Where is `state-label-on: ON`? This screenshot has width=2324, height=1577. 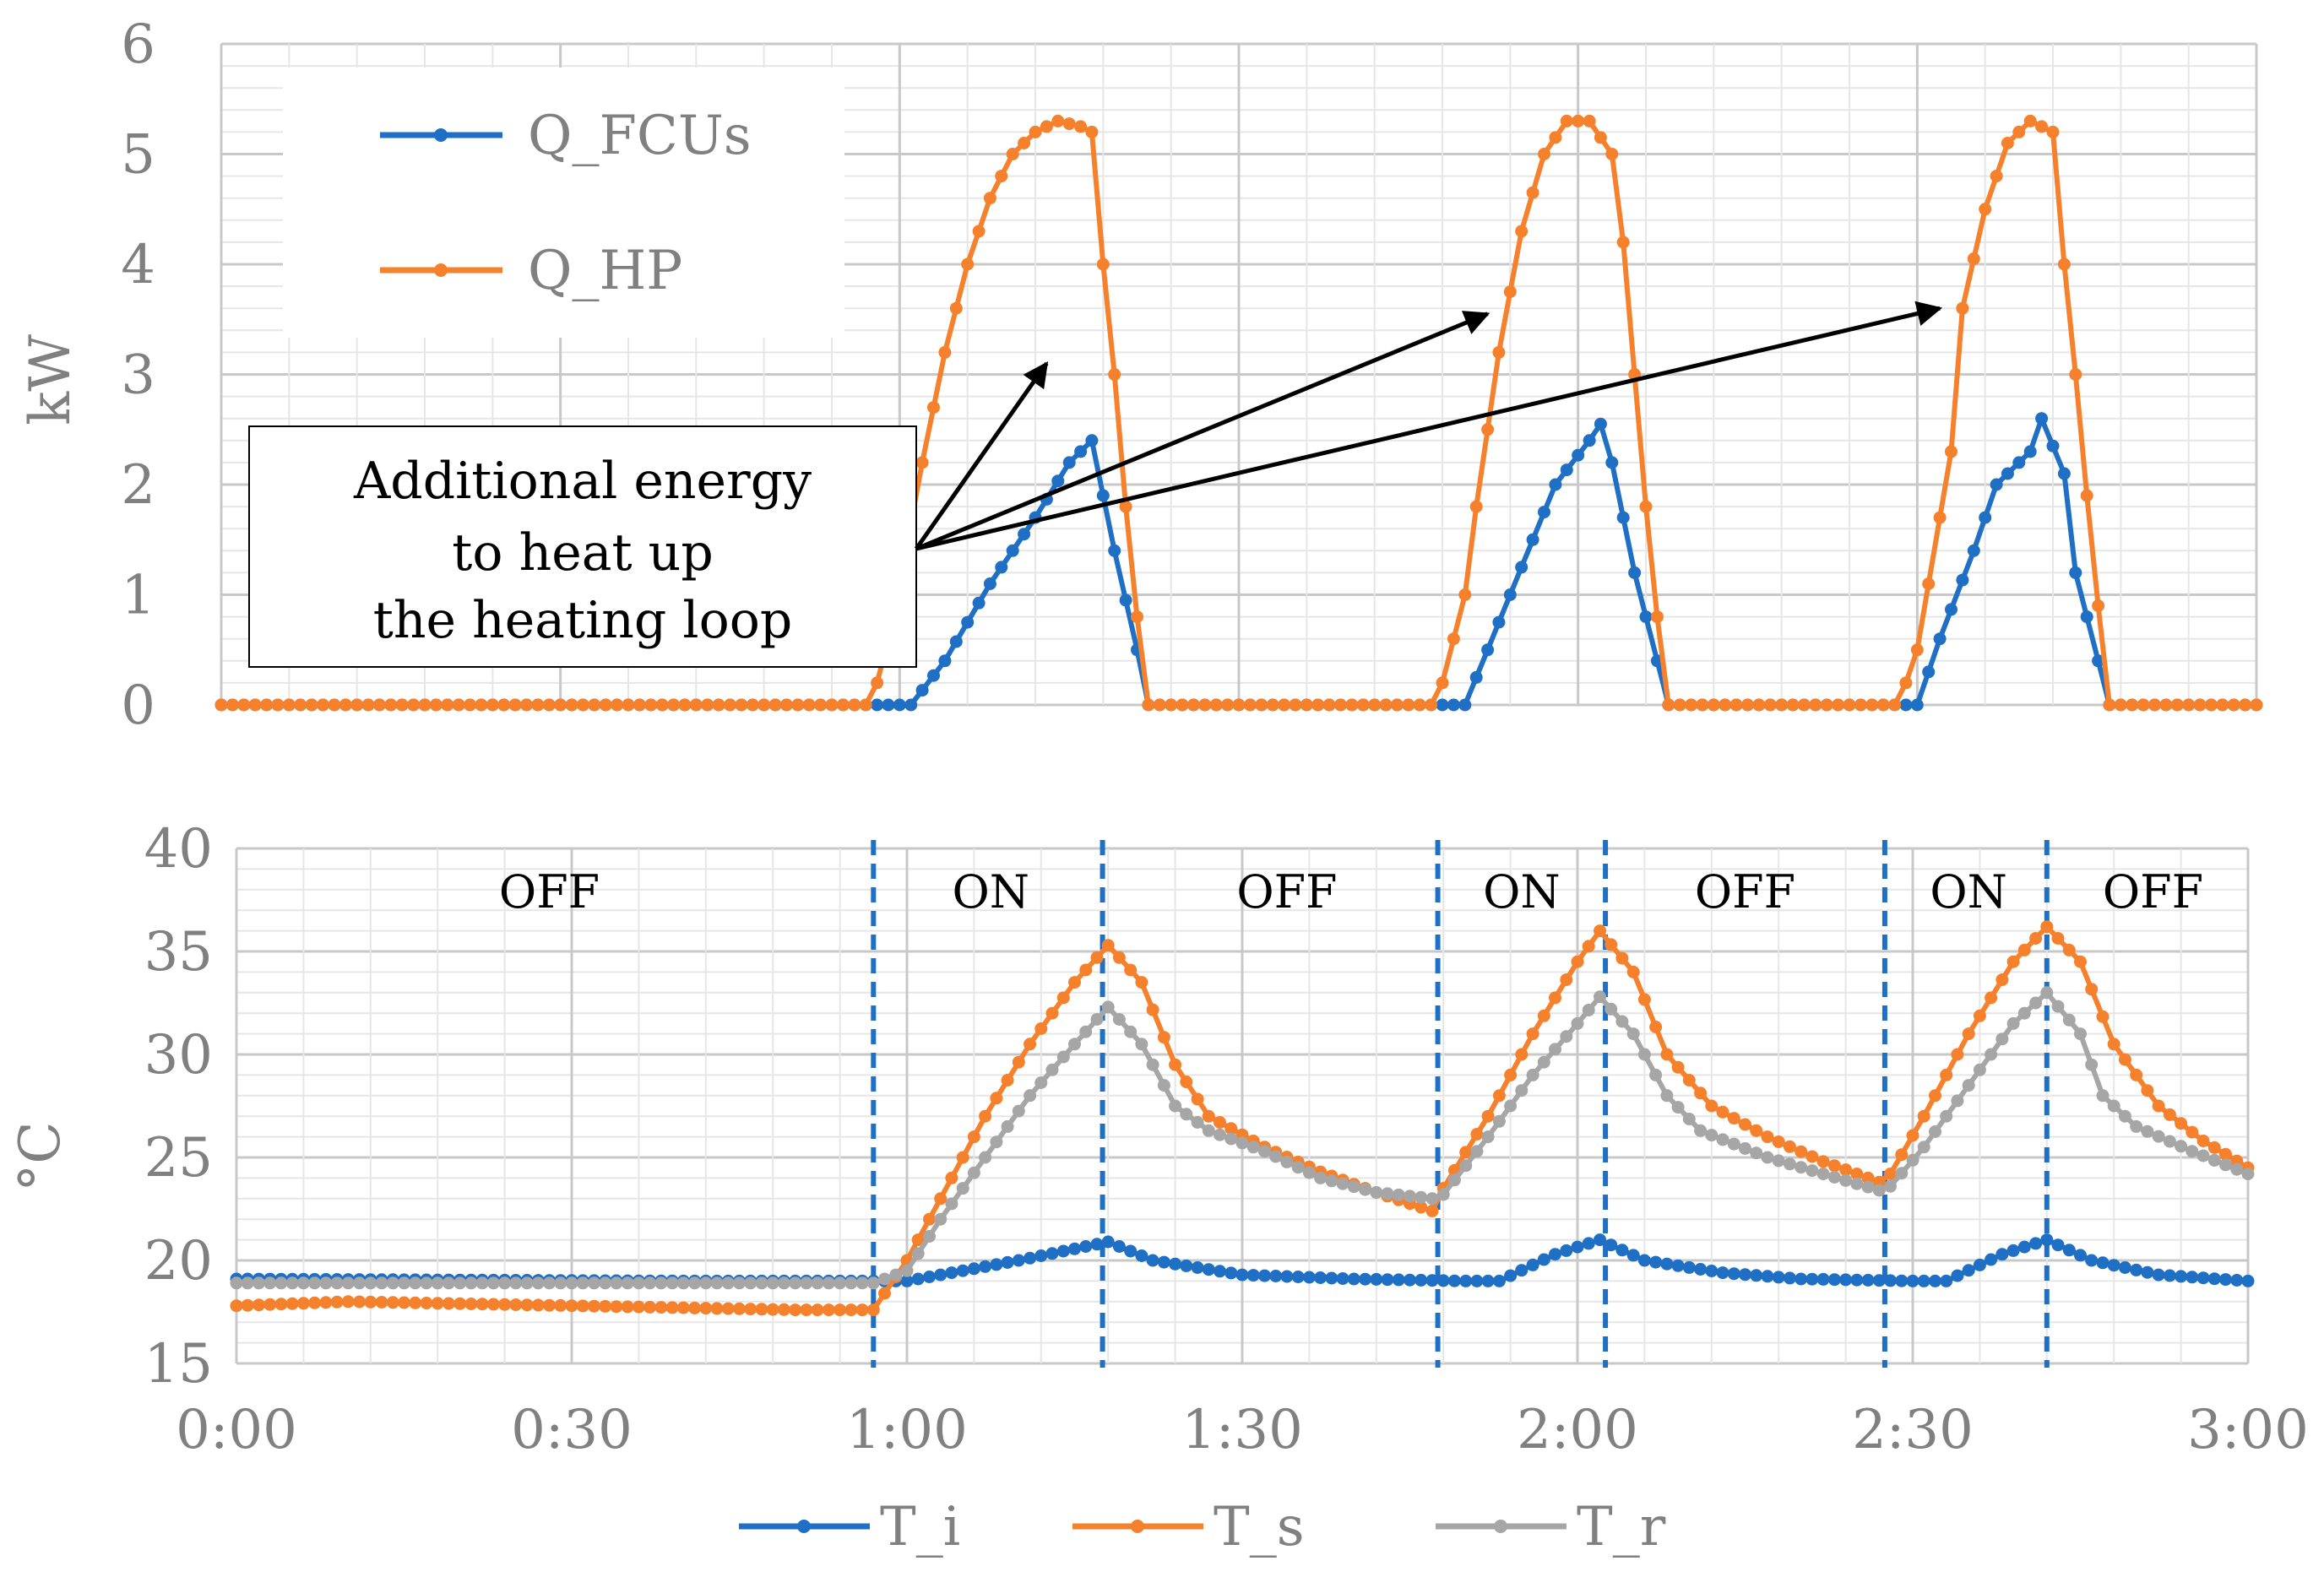
state-label-on: ON is located at coordinates (1968, 892).